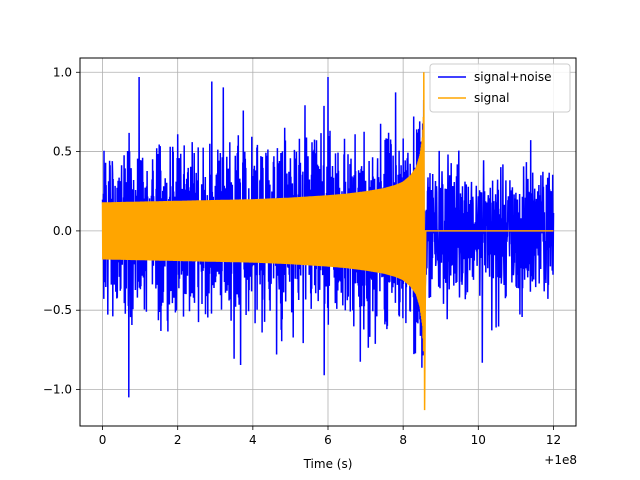 Image resolution: width=640 pixels, height=480 pixels. What do you see at coordinates (328, 464) in the screenshot?
I see `x-axis-label: Time (s)` at bounding box center [328, 464].